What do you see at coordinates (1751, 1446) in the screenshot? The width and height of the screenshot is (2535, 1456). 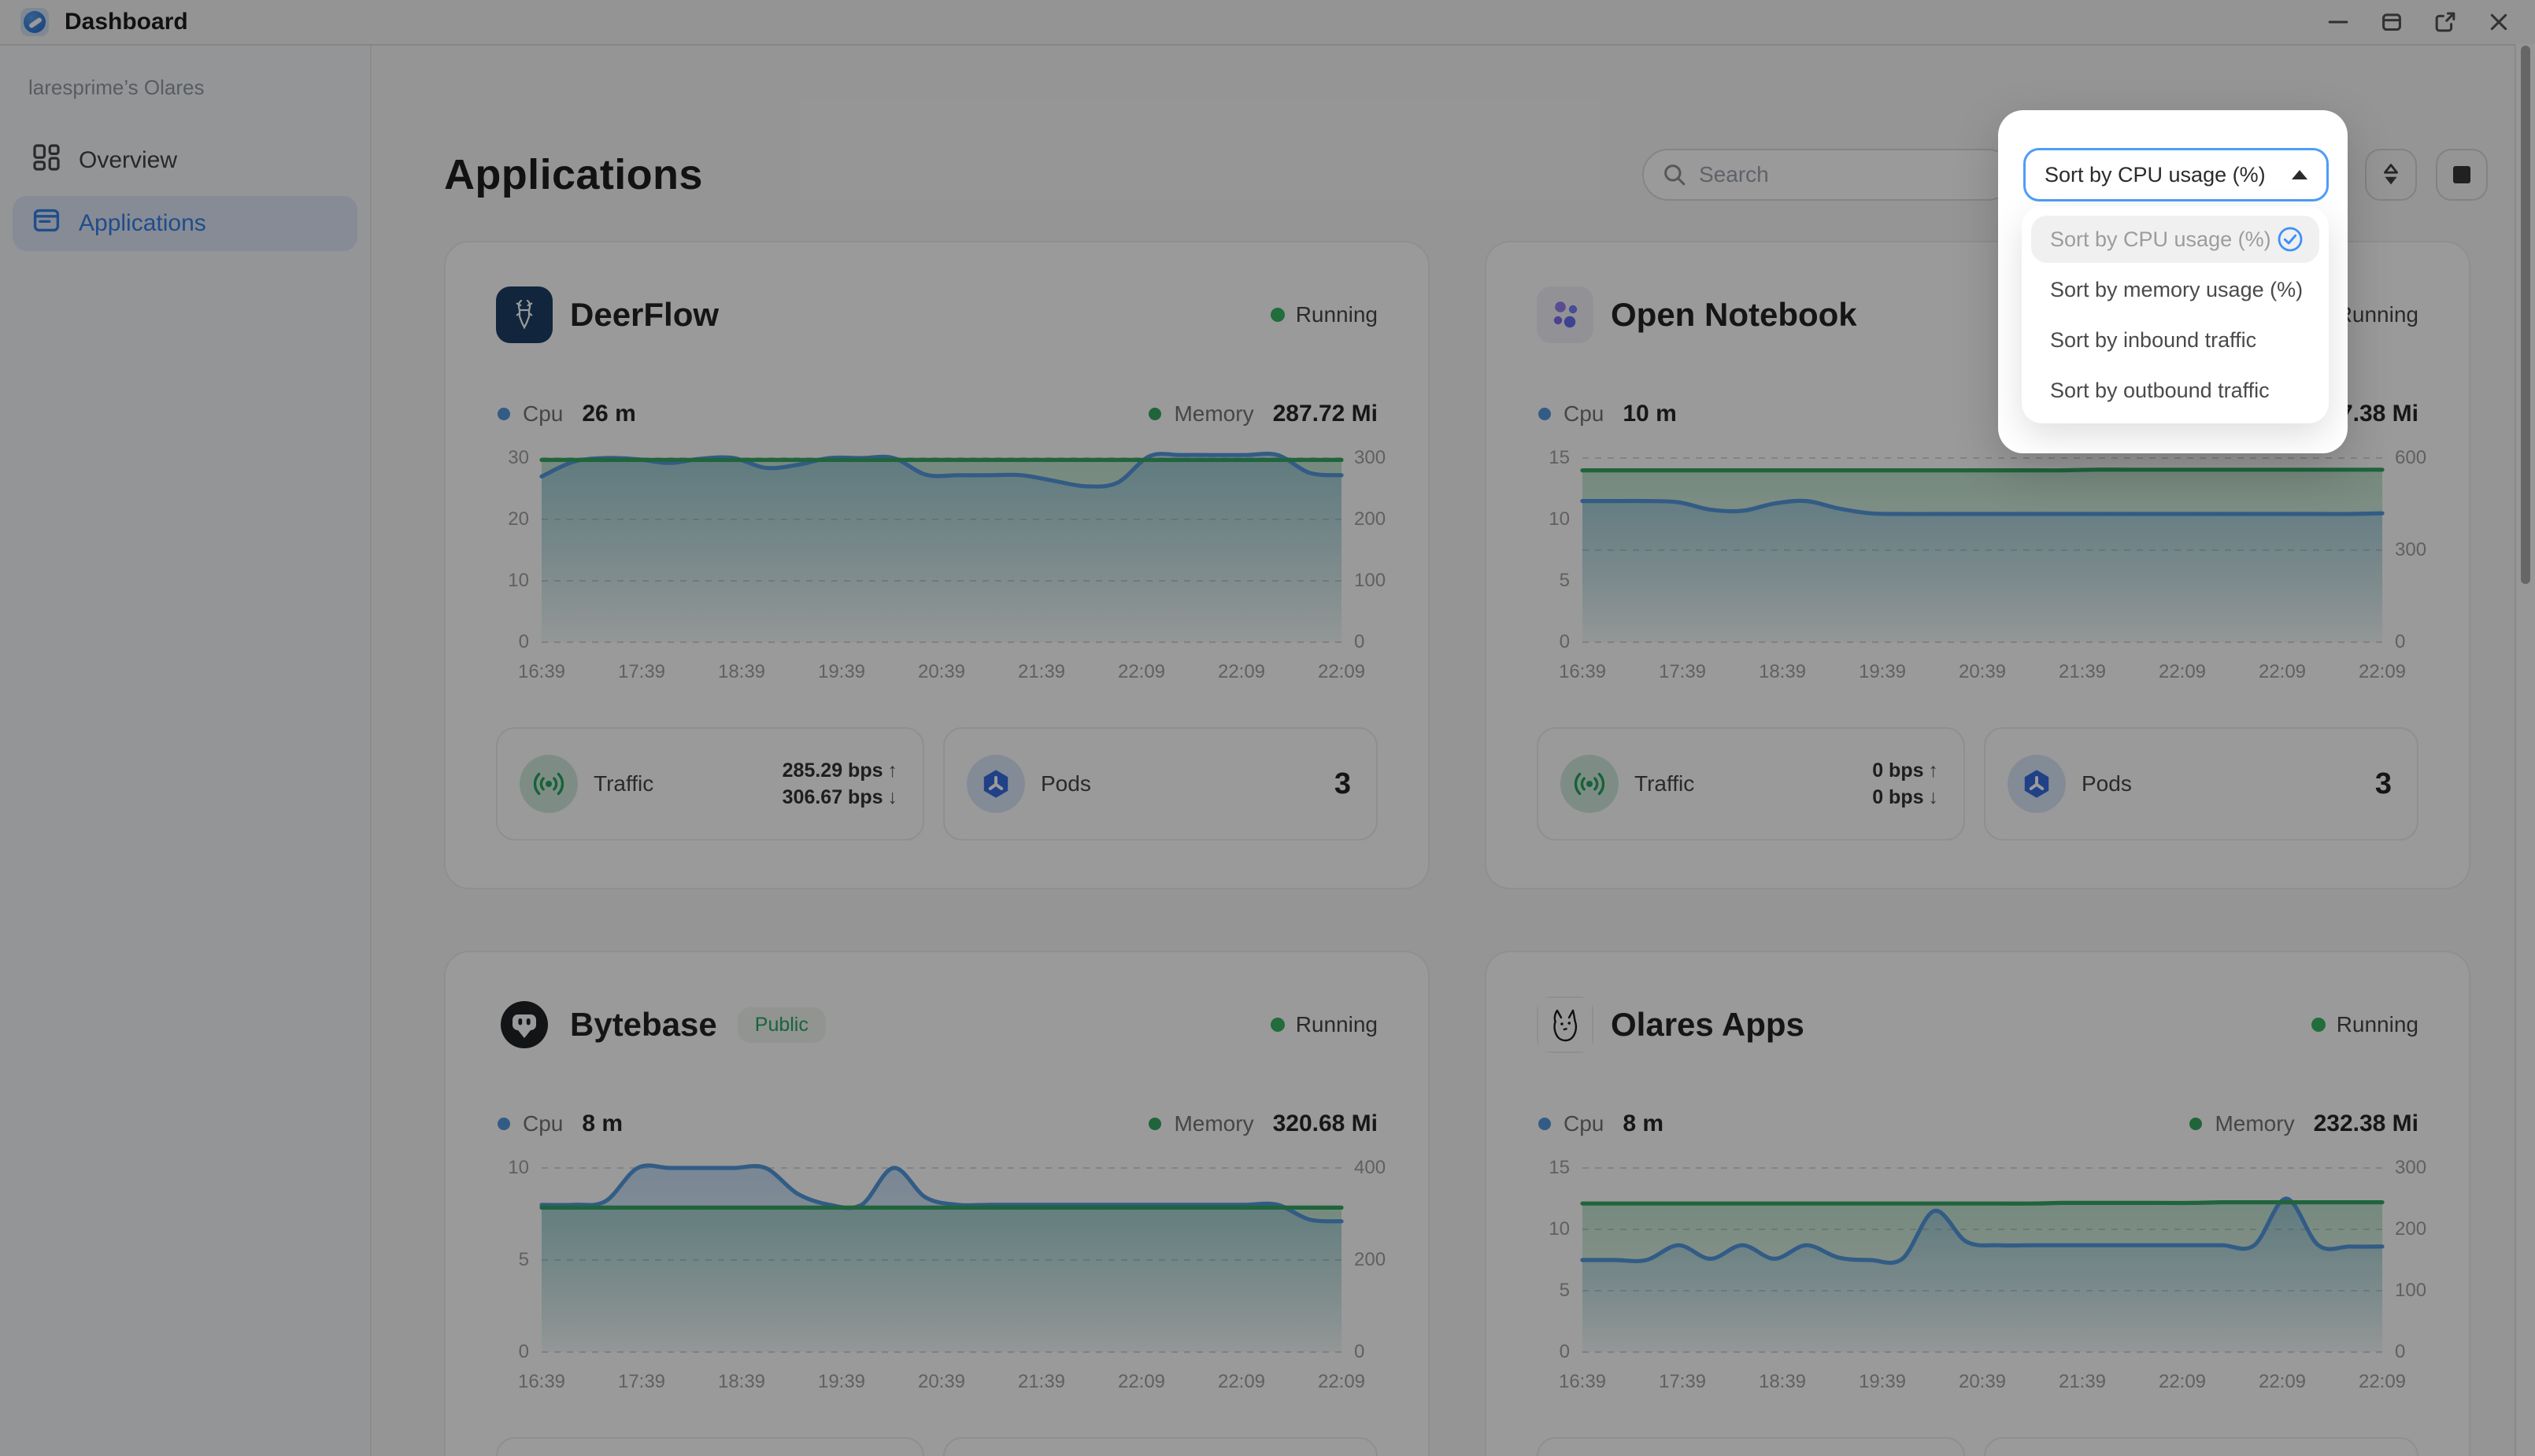 I see `traffic-tile: Traffic` at bounding box center [1751, 1446].